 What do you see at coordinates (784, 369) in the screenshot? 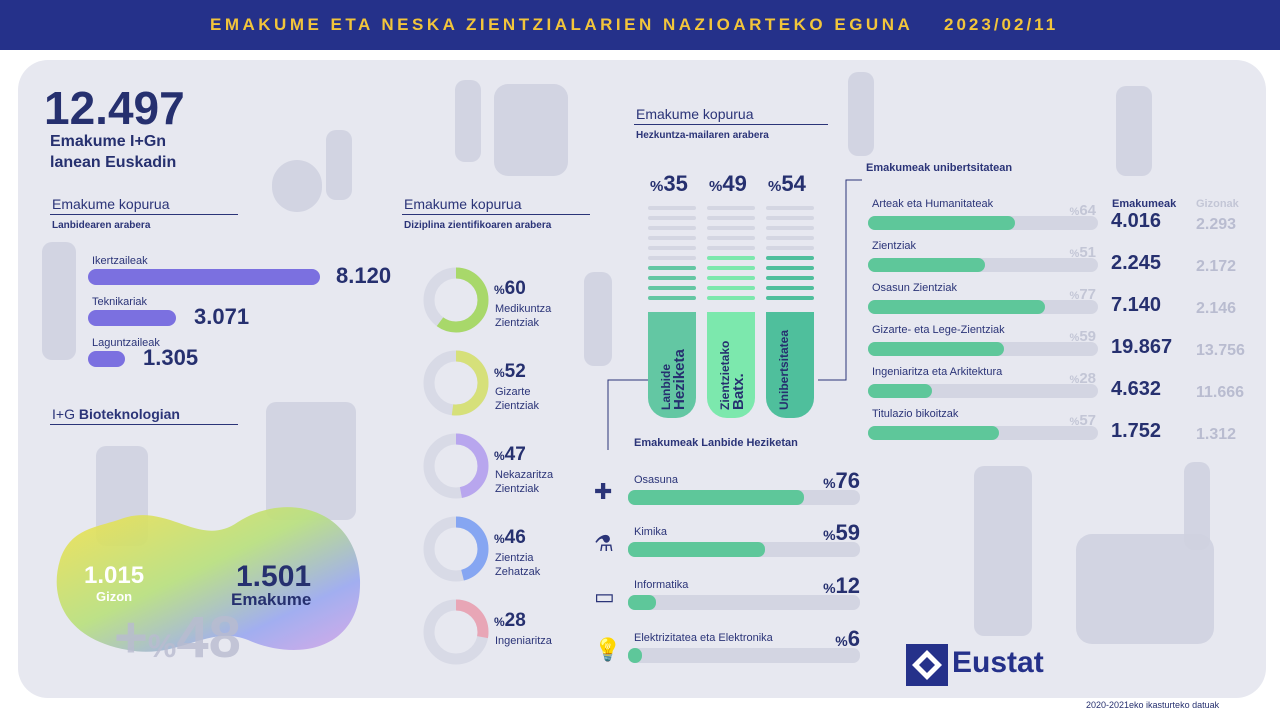
I see `education-label: Unibertsitatea` at bounding box center [784, 369].